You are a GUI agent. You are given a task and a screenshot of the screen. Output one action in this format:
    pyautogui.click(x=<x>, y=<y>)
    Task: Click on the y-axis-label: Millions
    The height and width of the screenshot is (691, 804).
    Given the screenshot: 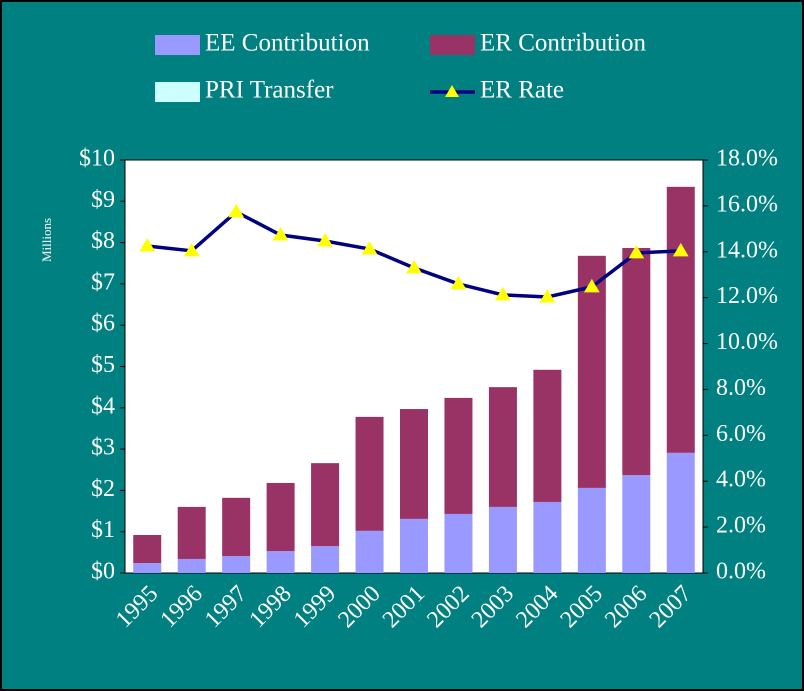 What is the action you would take?
    pyautogui.click(x=46, y=240)
    